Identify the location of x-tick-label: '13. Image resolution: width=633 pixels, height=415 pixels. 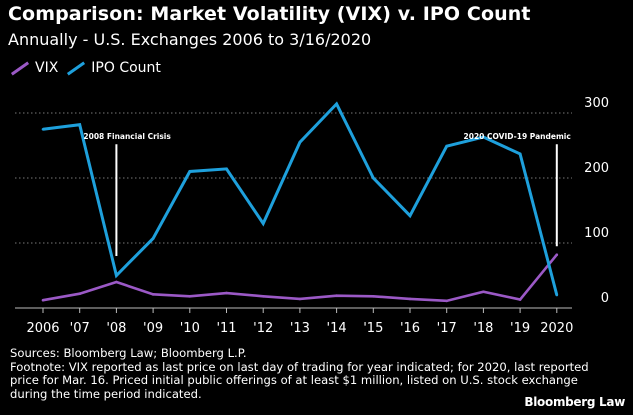
(300, 328).